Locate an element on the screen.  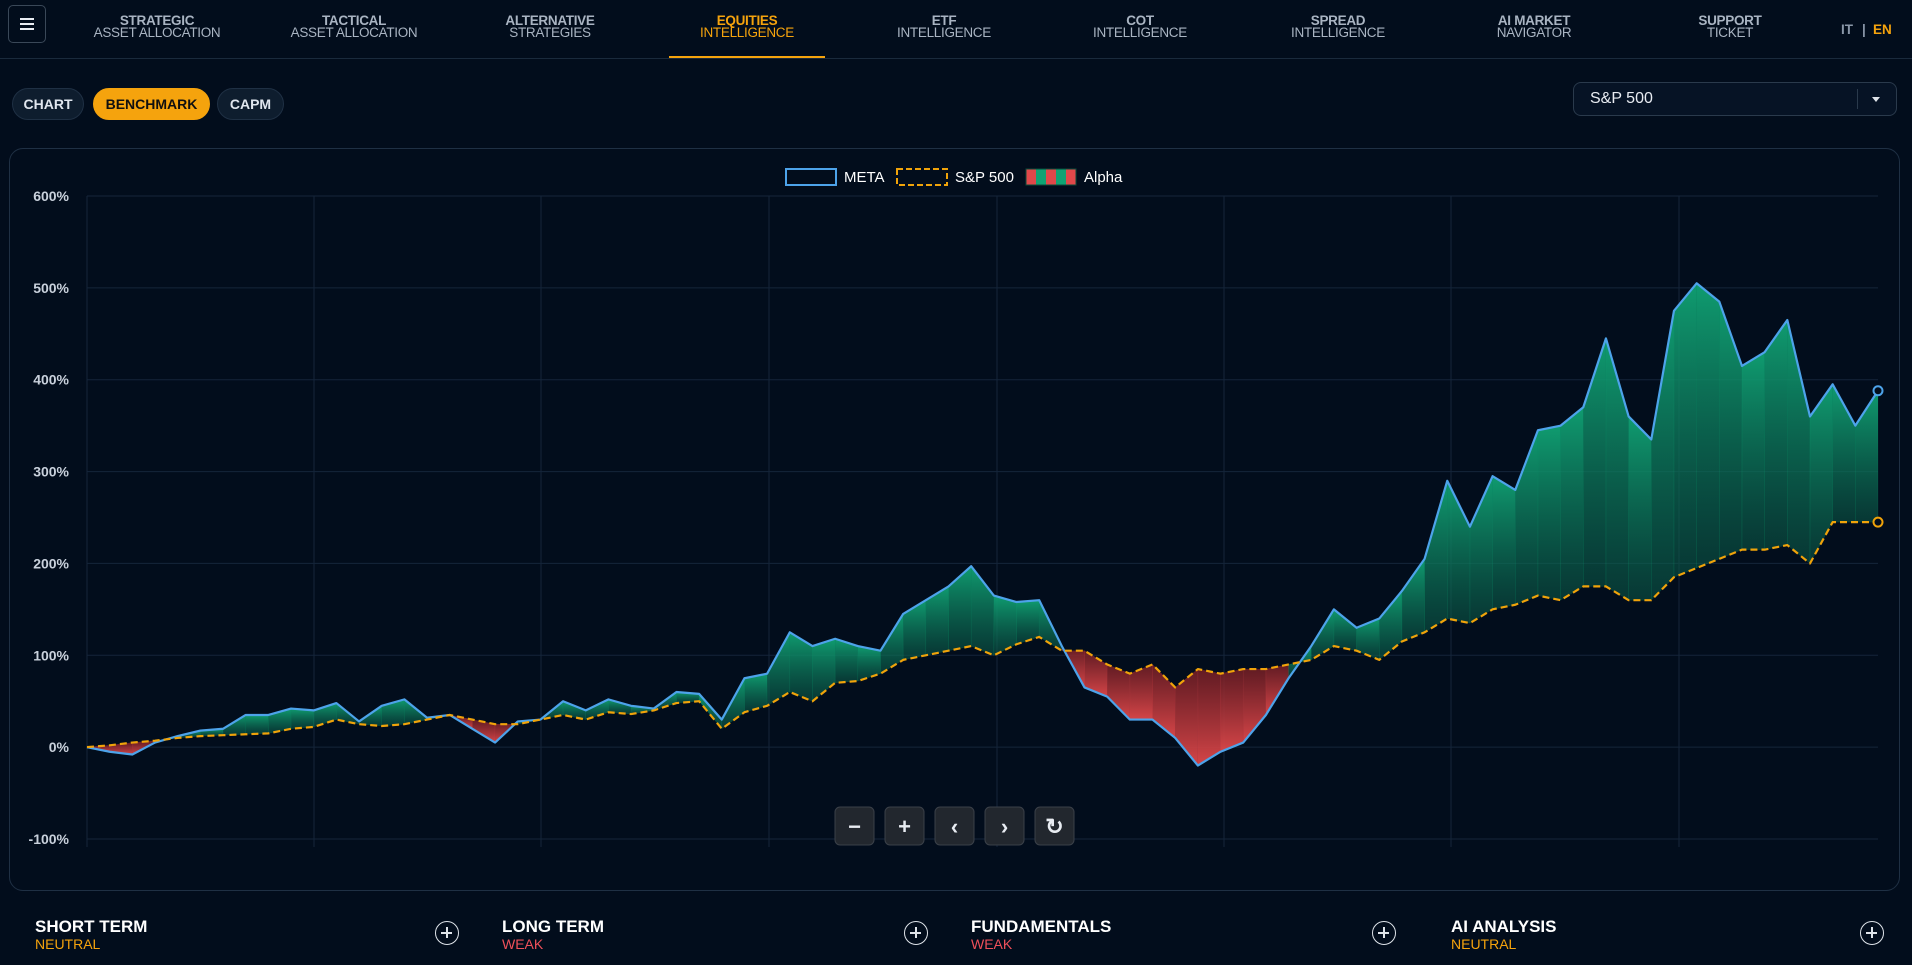
nav-item: SUPPORT TICKET is located at coordinates (1730, 27).